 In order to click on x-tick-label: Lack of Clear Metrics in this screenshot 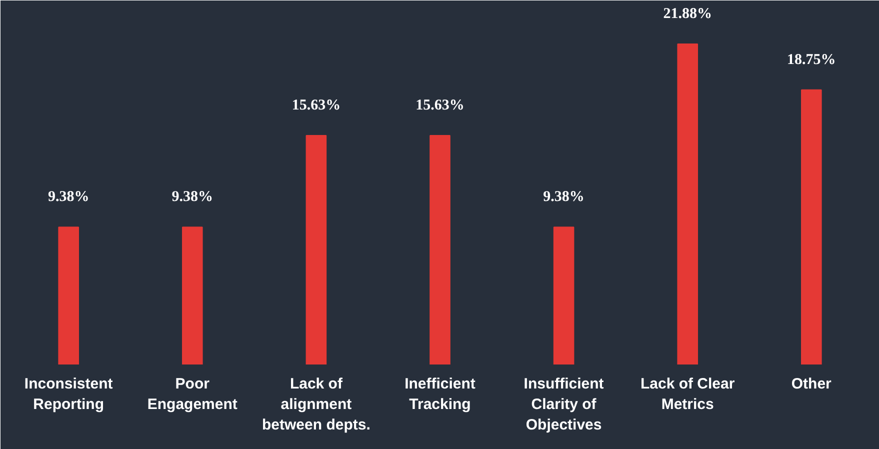, I will do `click(687, 394)`.